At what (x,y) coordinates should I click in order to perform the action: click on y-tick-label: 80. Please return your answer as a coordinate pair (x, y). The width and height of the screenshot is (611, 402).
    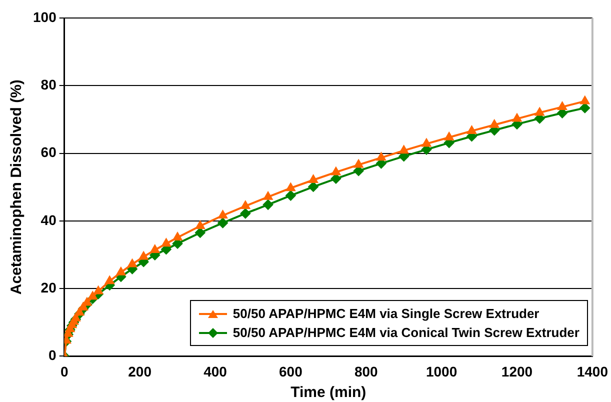
    Looking at the image, I should click on (48, 84).